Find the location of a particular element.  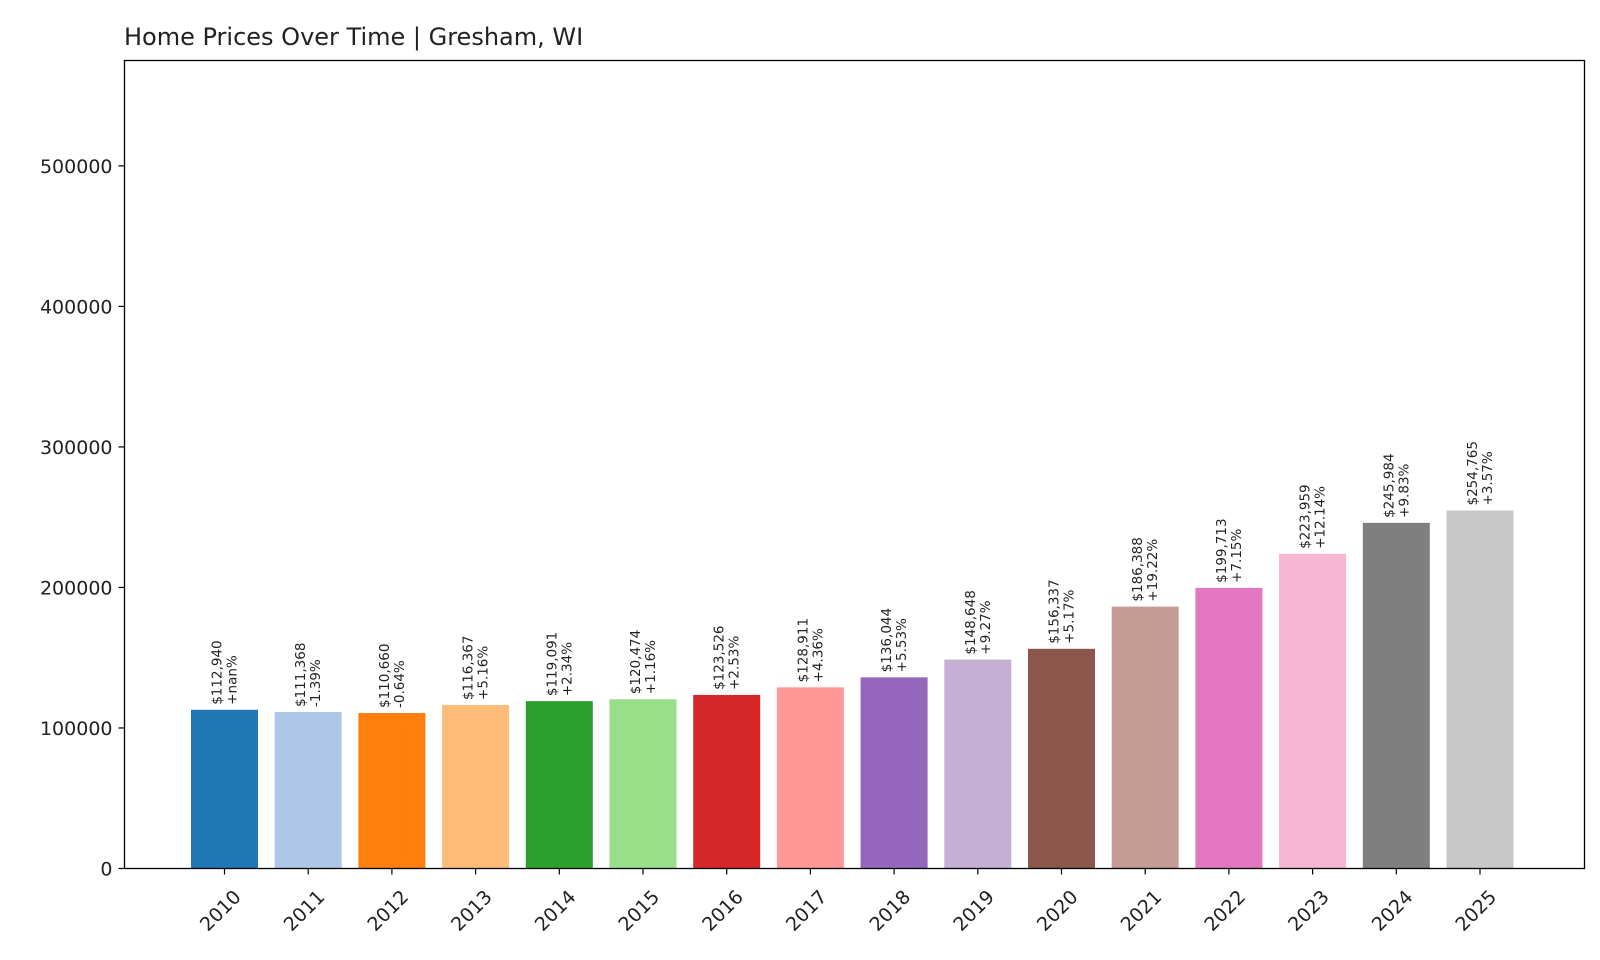

bar-value-label: $245,984 is located at coordinates (1389, 485).